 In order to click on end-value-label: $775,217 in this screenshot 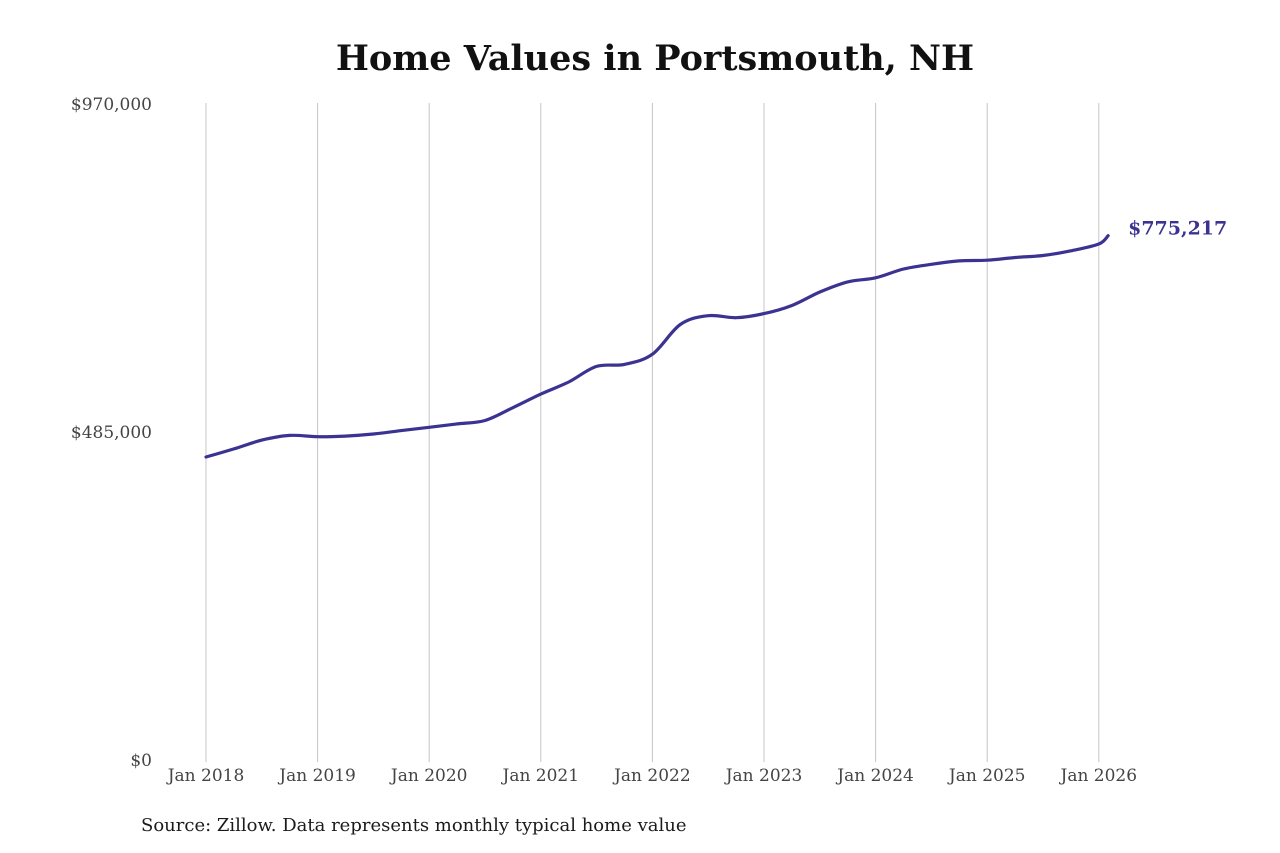, I will do `click(1177, 229)`.